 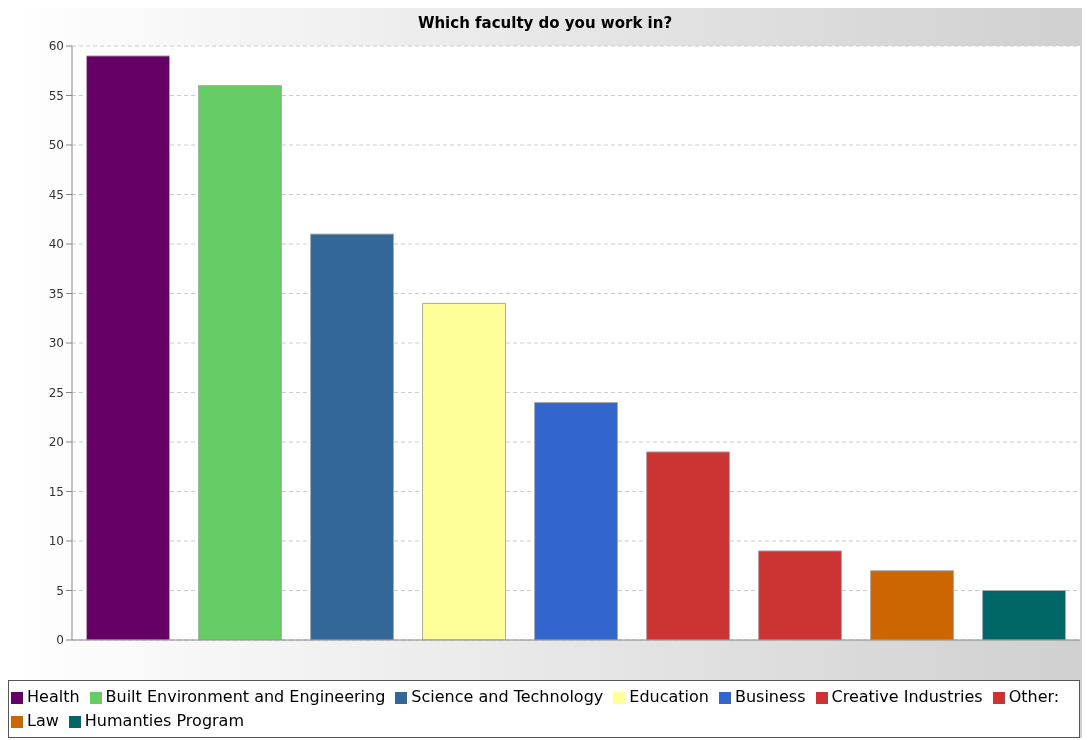 I want to click on y-tick-label: 20, so click(x=56, y=442).